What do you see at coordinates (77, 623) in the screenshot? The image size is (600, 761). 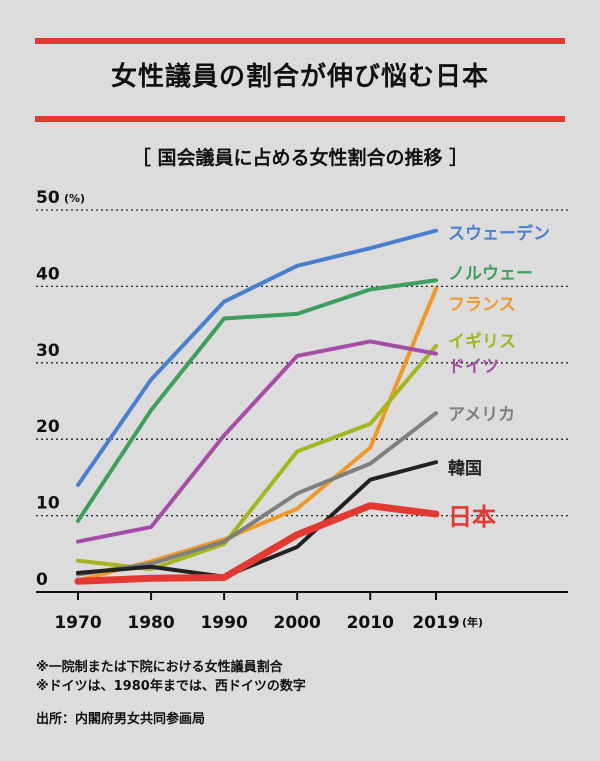 I see `x-tick-label-1970: 1970` at bounding box center [77, 623].